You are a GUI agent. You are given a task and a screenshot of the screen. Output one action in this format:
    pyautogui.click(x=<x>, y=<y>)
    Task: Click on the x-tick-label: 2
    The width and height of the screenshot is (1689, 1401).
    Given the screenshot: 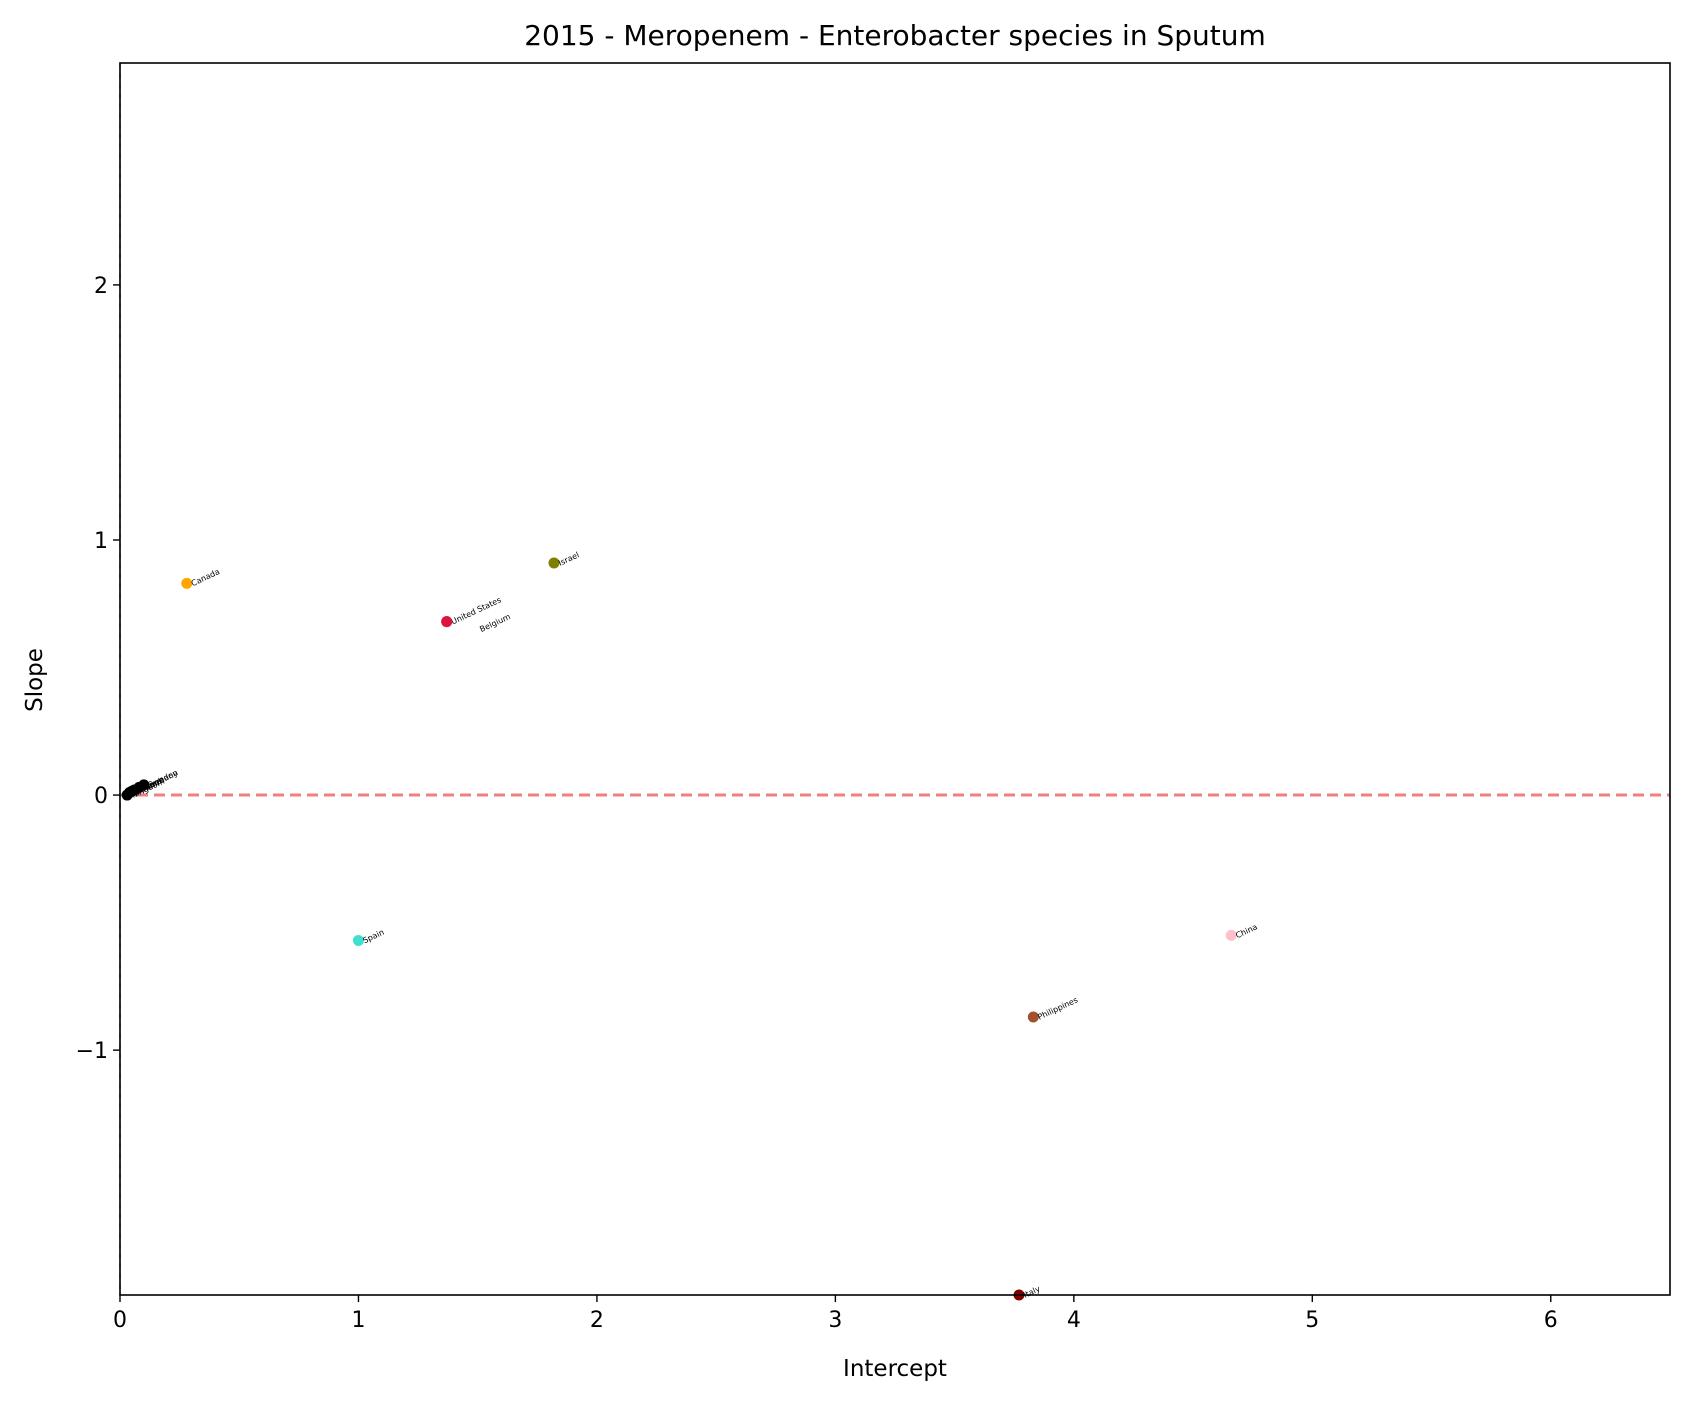 What is the action you would take?
    pyautogui.click(x=597, y=1320)
    